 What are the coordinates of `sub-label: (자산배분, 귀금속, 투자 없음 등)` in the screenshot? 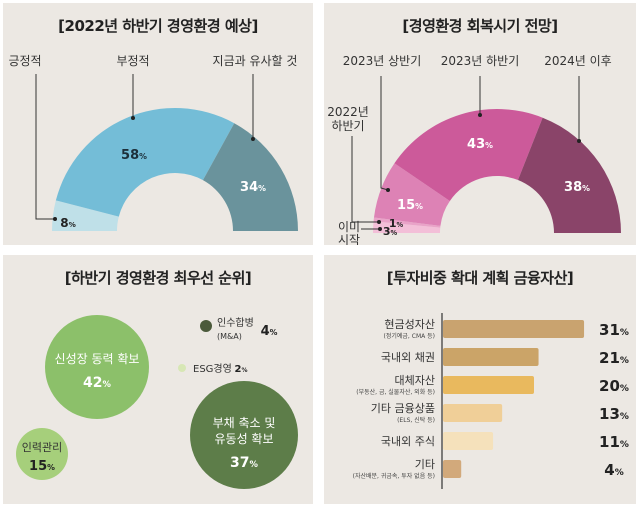 It's located at (394, 476).